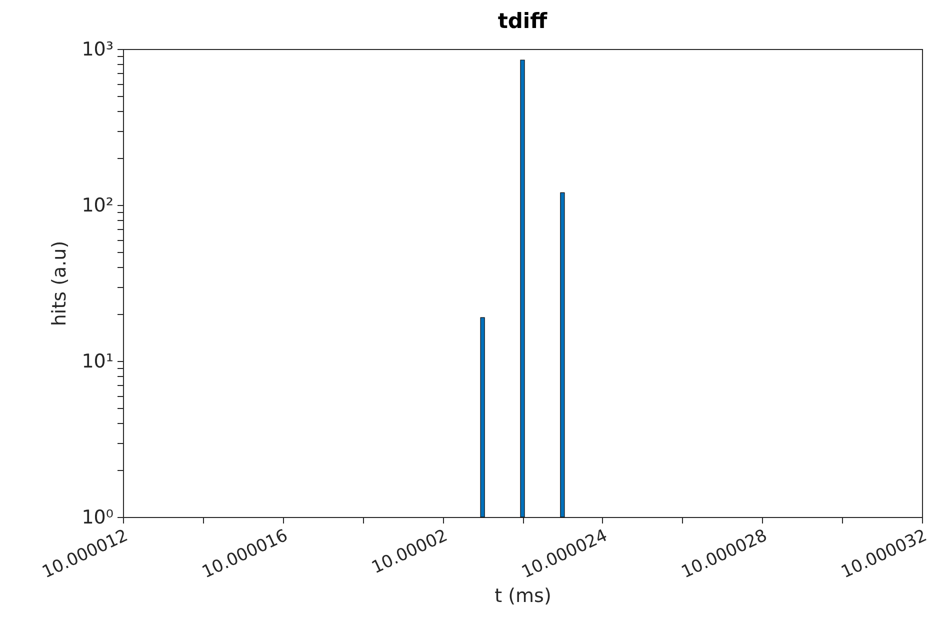  I want to click on y-tick-label: 10², so click(98, 205).